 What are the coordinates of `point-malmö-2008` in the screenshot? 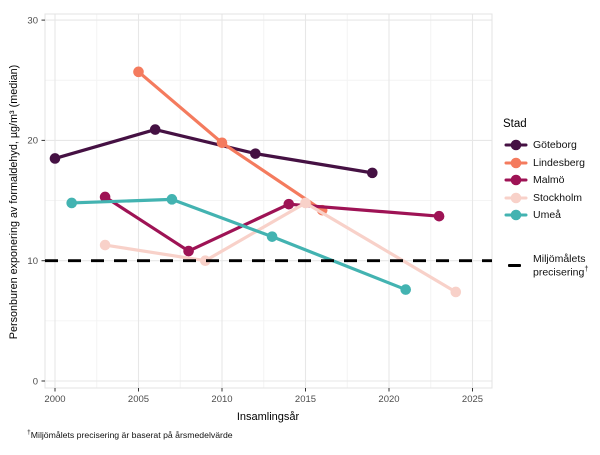 It's located at (188, 251).